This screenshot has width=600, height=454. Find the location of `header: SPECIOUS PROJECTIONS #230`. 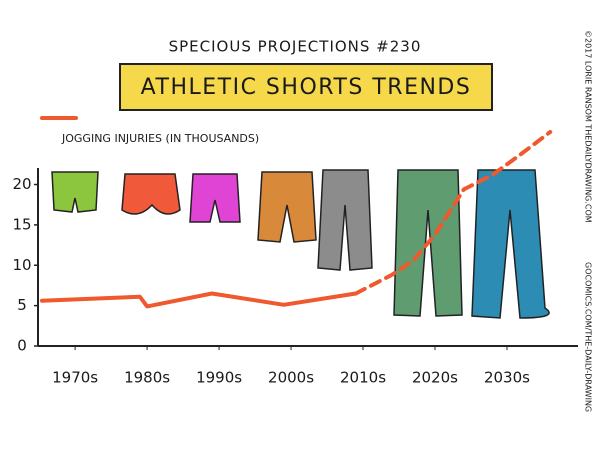

header: SPECIOUS PROJECTIONS #230 is located at coordinates (295, 47).